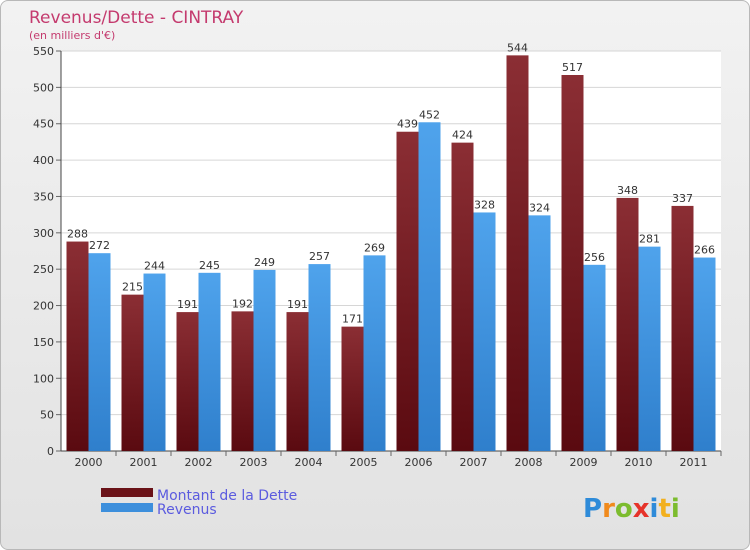 Image resolution: width=750 pixels, height=550 pixels. Describe the element at coordinates (47, 415) in the screenshot. I see `y-tick-label: 50` at that location.